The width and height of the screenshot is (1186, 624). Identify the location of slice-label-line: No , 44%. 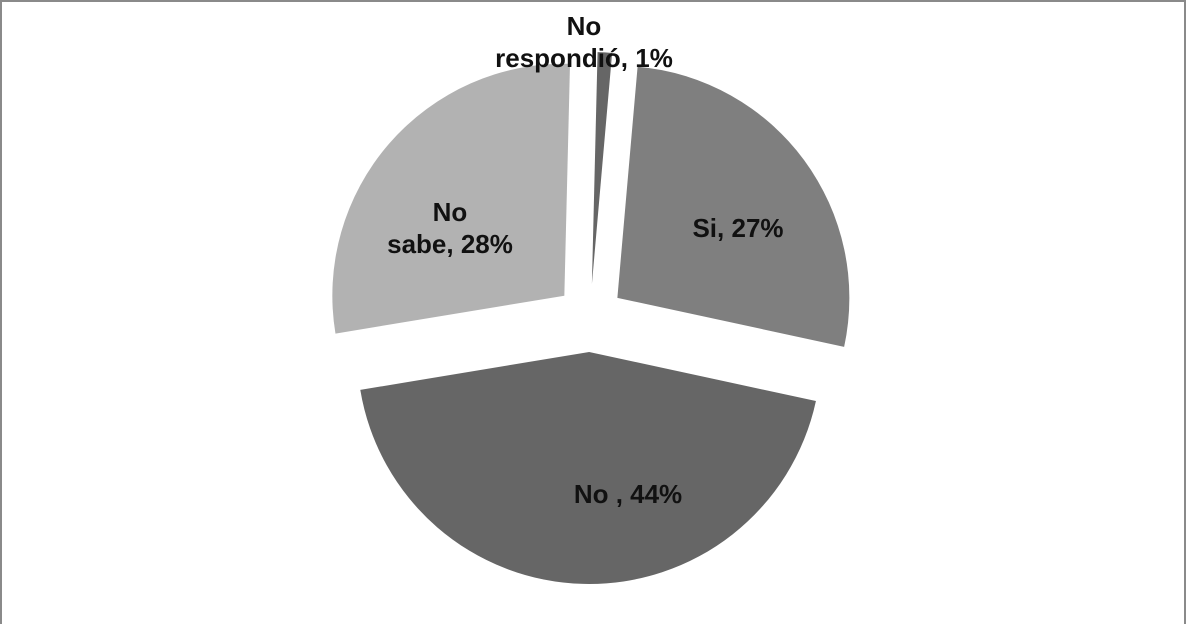
(628, 494).